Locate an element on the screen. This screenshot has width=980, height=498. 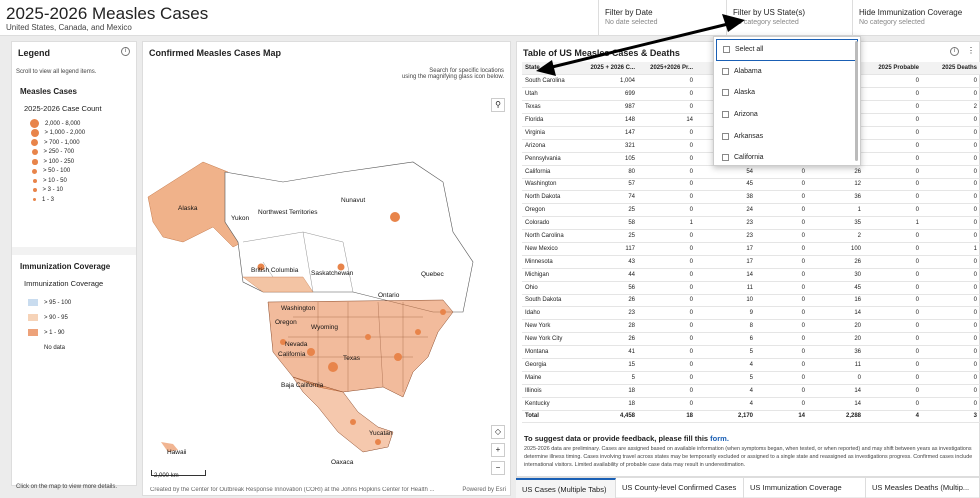
table-row: Kentucky 18 0 4 0 14 0 0 is located at coordinates (751, 404).